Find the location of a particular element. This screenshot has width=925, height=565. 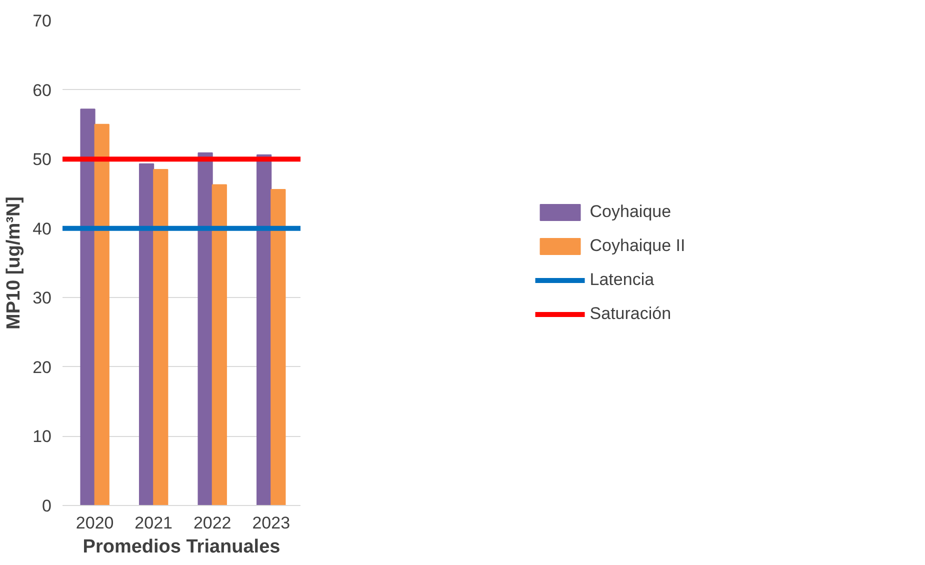

y-tick-label: 10 is located at coordinates (42, 436).